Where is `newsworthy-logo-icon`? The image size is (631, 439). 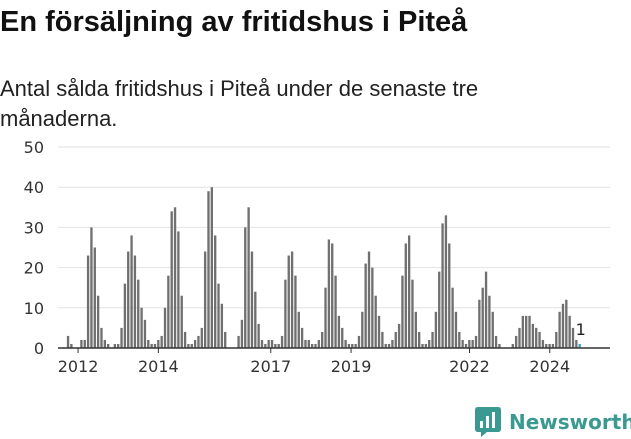
newsworthy-logo-icon is located at coordinates (488, 422).